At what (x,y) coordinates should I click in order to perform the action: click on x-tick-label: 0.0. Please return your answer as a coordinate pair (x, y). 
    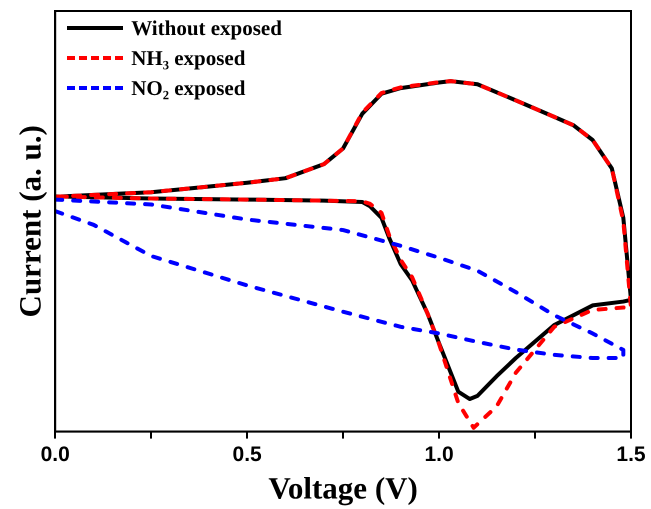
    Looking at the image, I should click on (55, 454).